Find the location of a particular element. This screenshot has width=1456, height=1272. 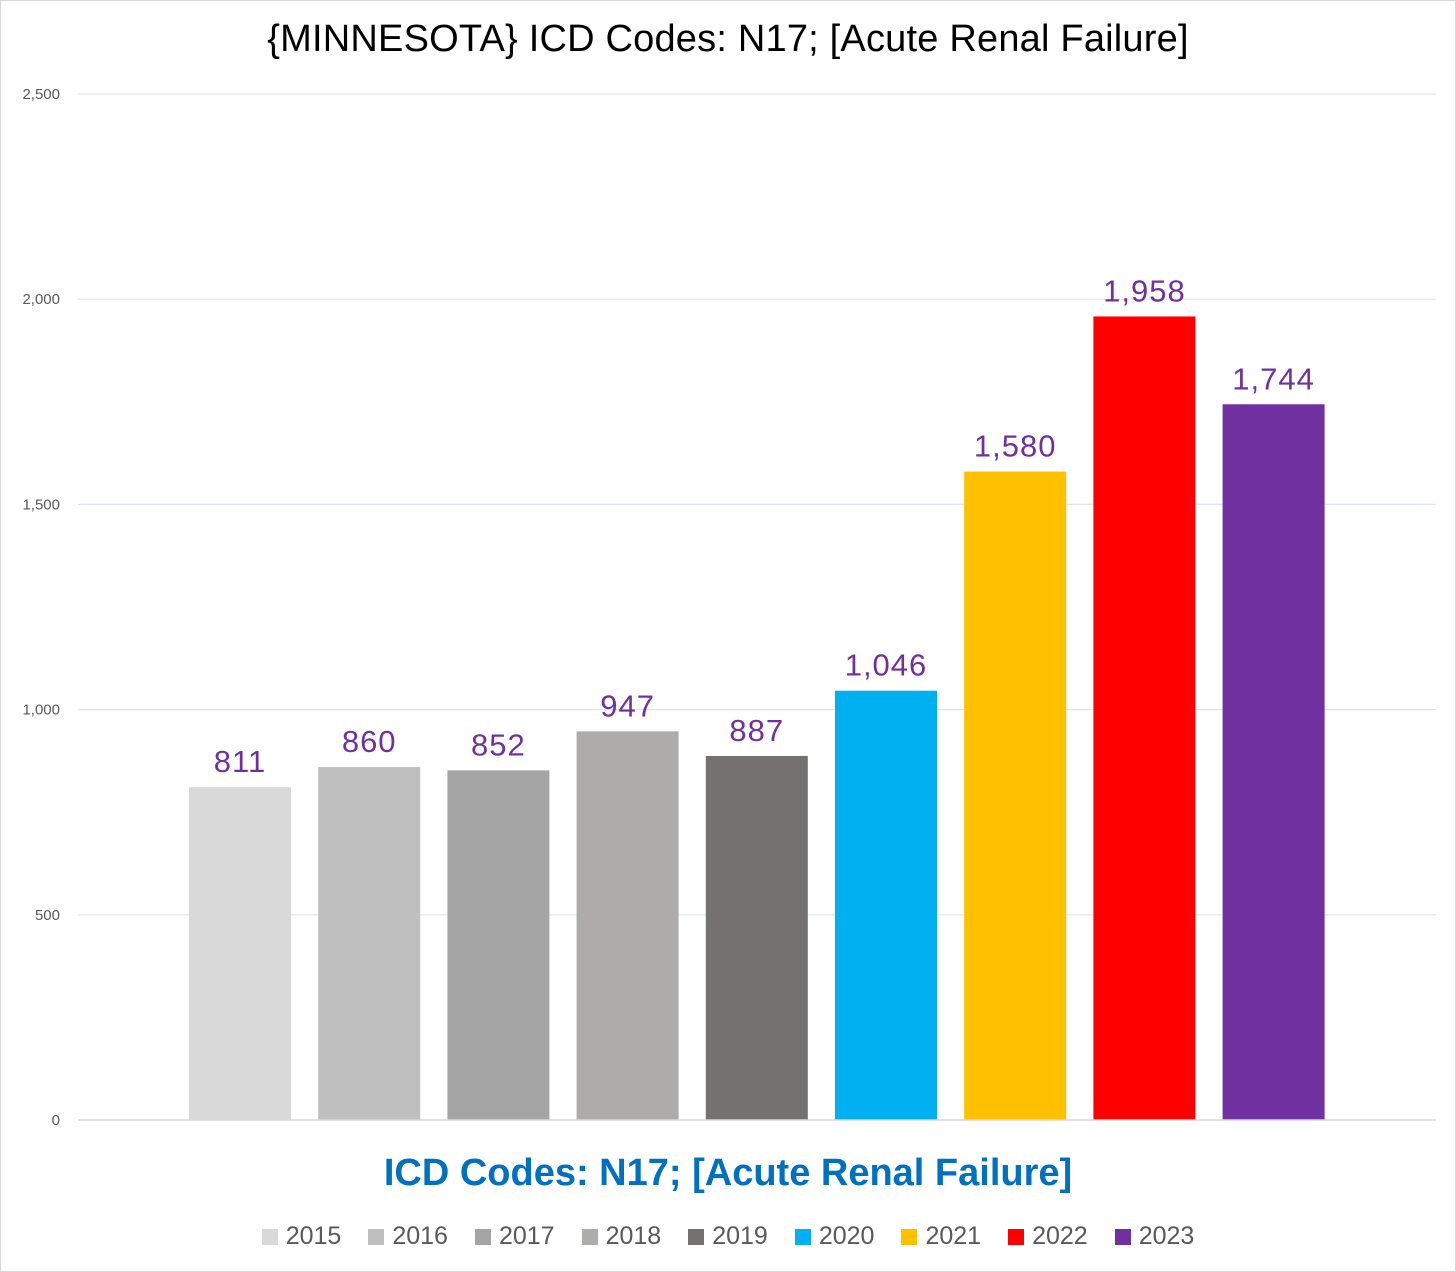

y-tick-label: 0 is located at coordinates (56, 1120).